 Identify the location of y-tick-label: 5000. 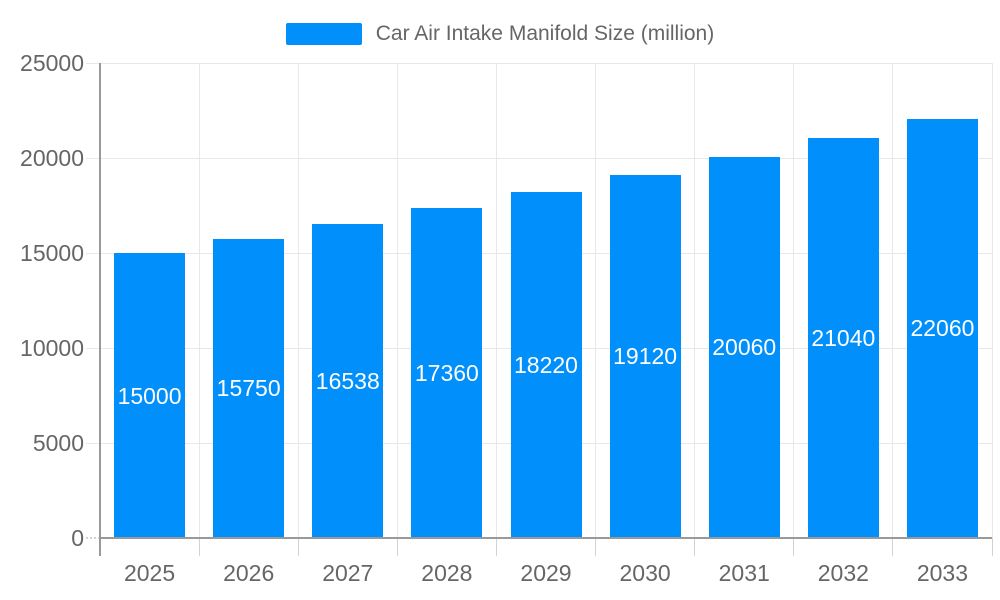
(58, 443).